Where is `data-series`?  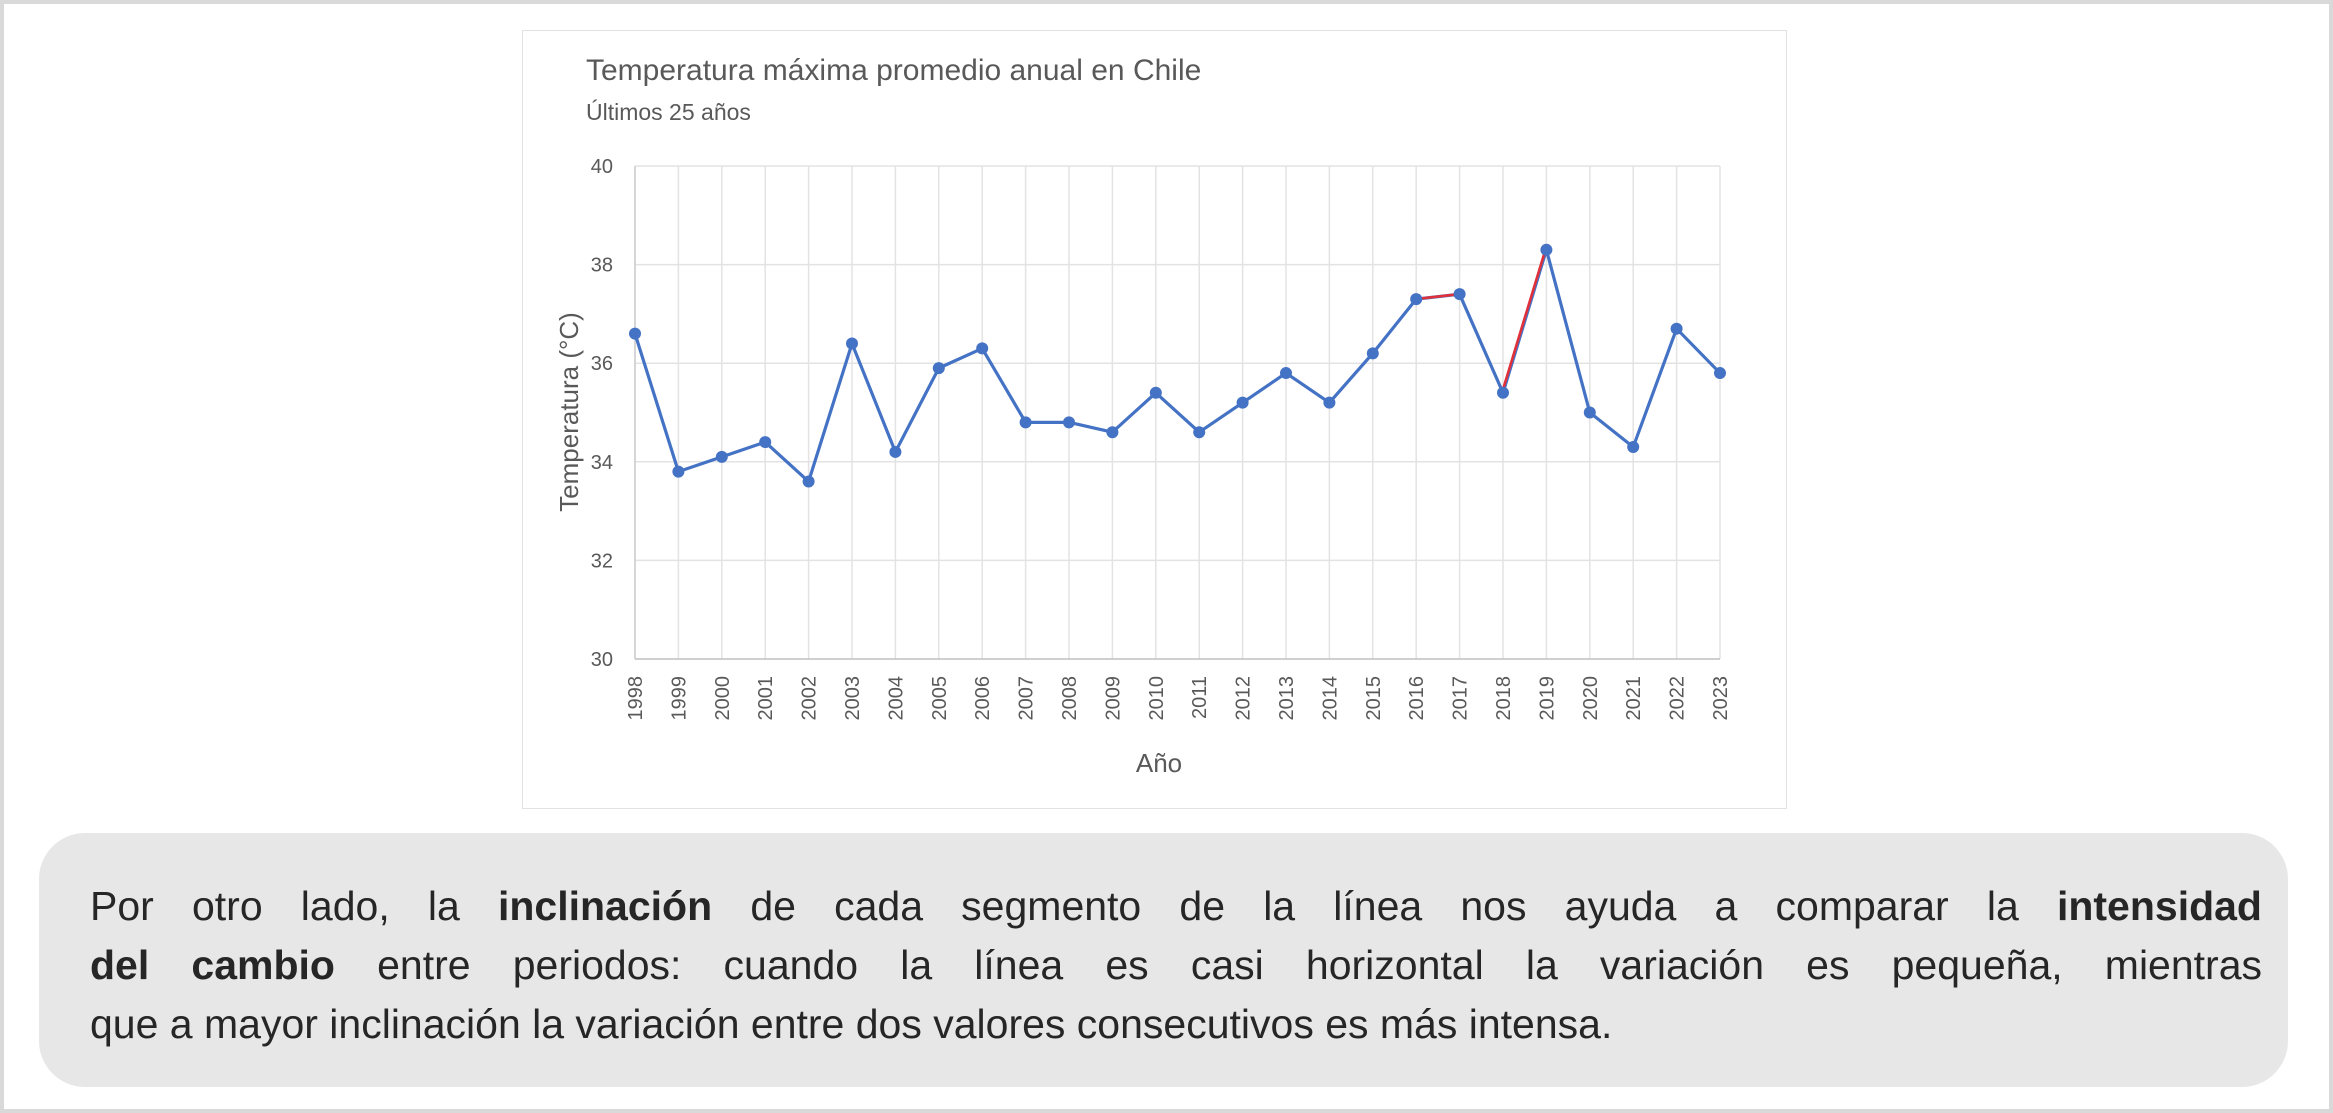 data-series is located at coordinates (1177, 366).